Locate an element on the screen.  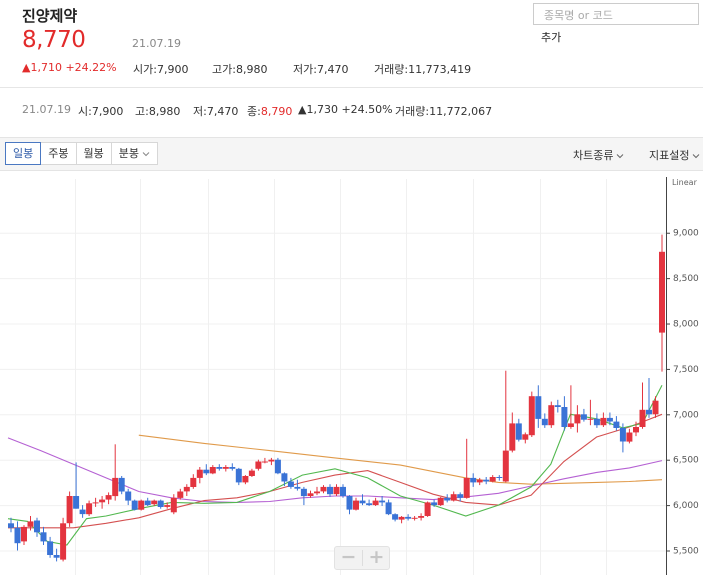
y-tick-label: 7,000 is located at coordinates (686, 415).